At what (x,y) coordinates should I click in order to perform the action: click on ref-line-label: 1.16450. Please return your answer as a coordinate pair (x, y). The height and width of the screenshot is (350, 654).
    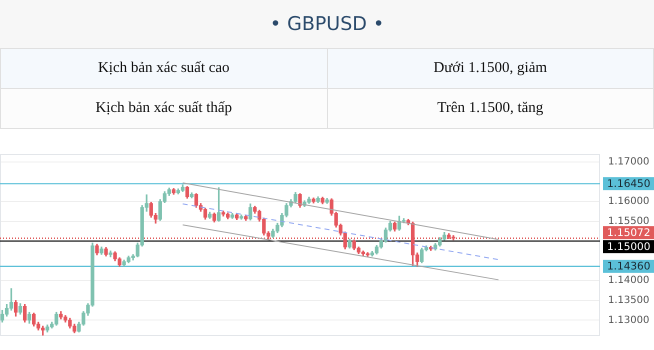
    Looking at the image, I should click on (628, 184).